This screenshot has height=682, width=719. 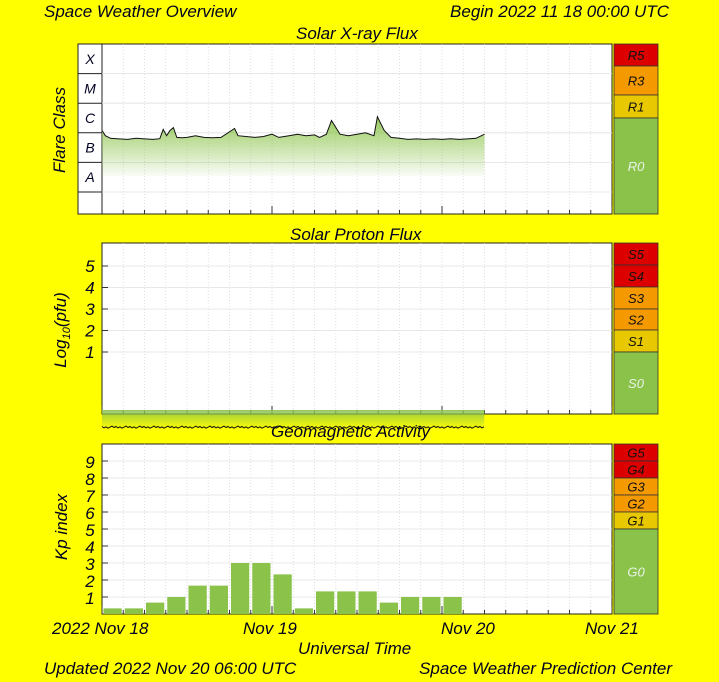 What do you see at coordinates (270, 628) in the screenshot?
I see `x-tick-label-1: Nov 19` at bounding box center [270, 628].